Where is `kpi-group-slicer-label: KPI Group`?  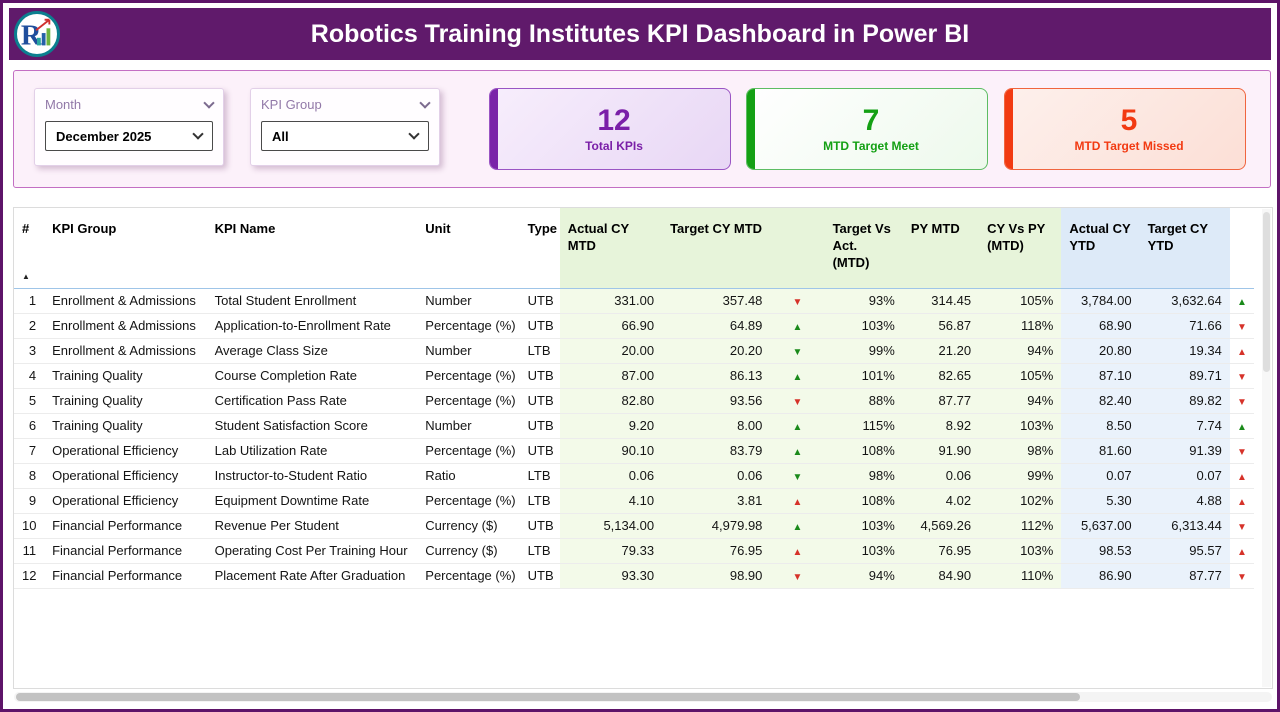 kpi-group-slicer-label: KPI Group is located at coordinates (291, 104).